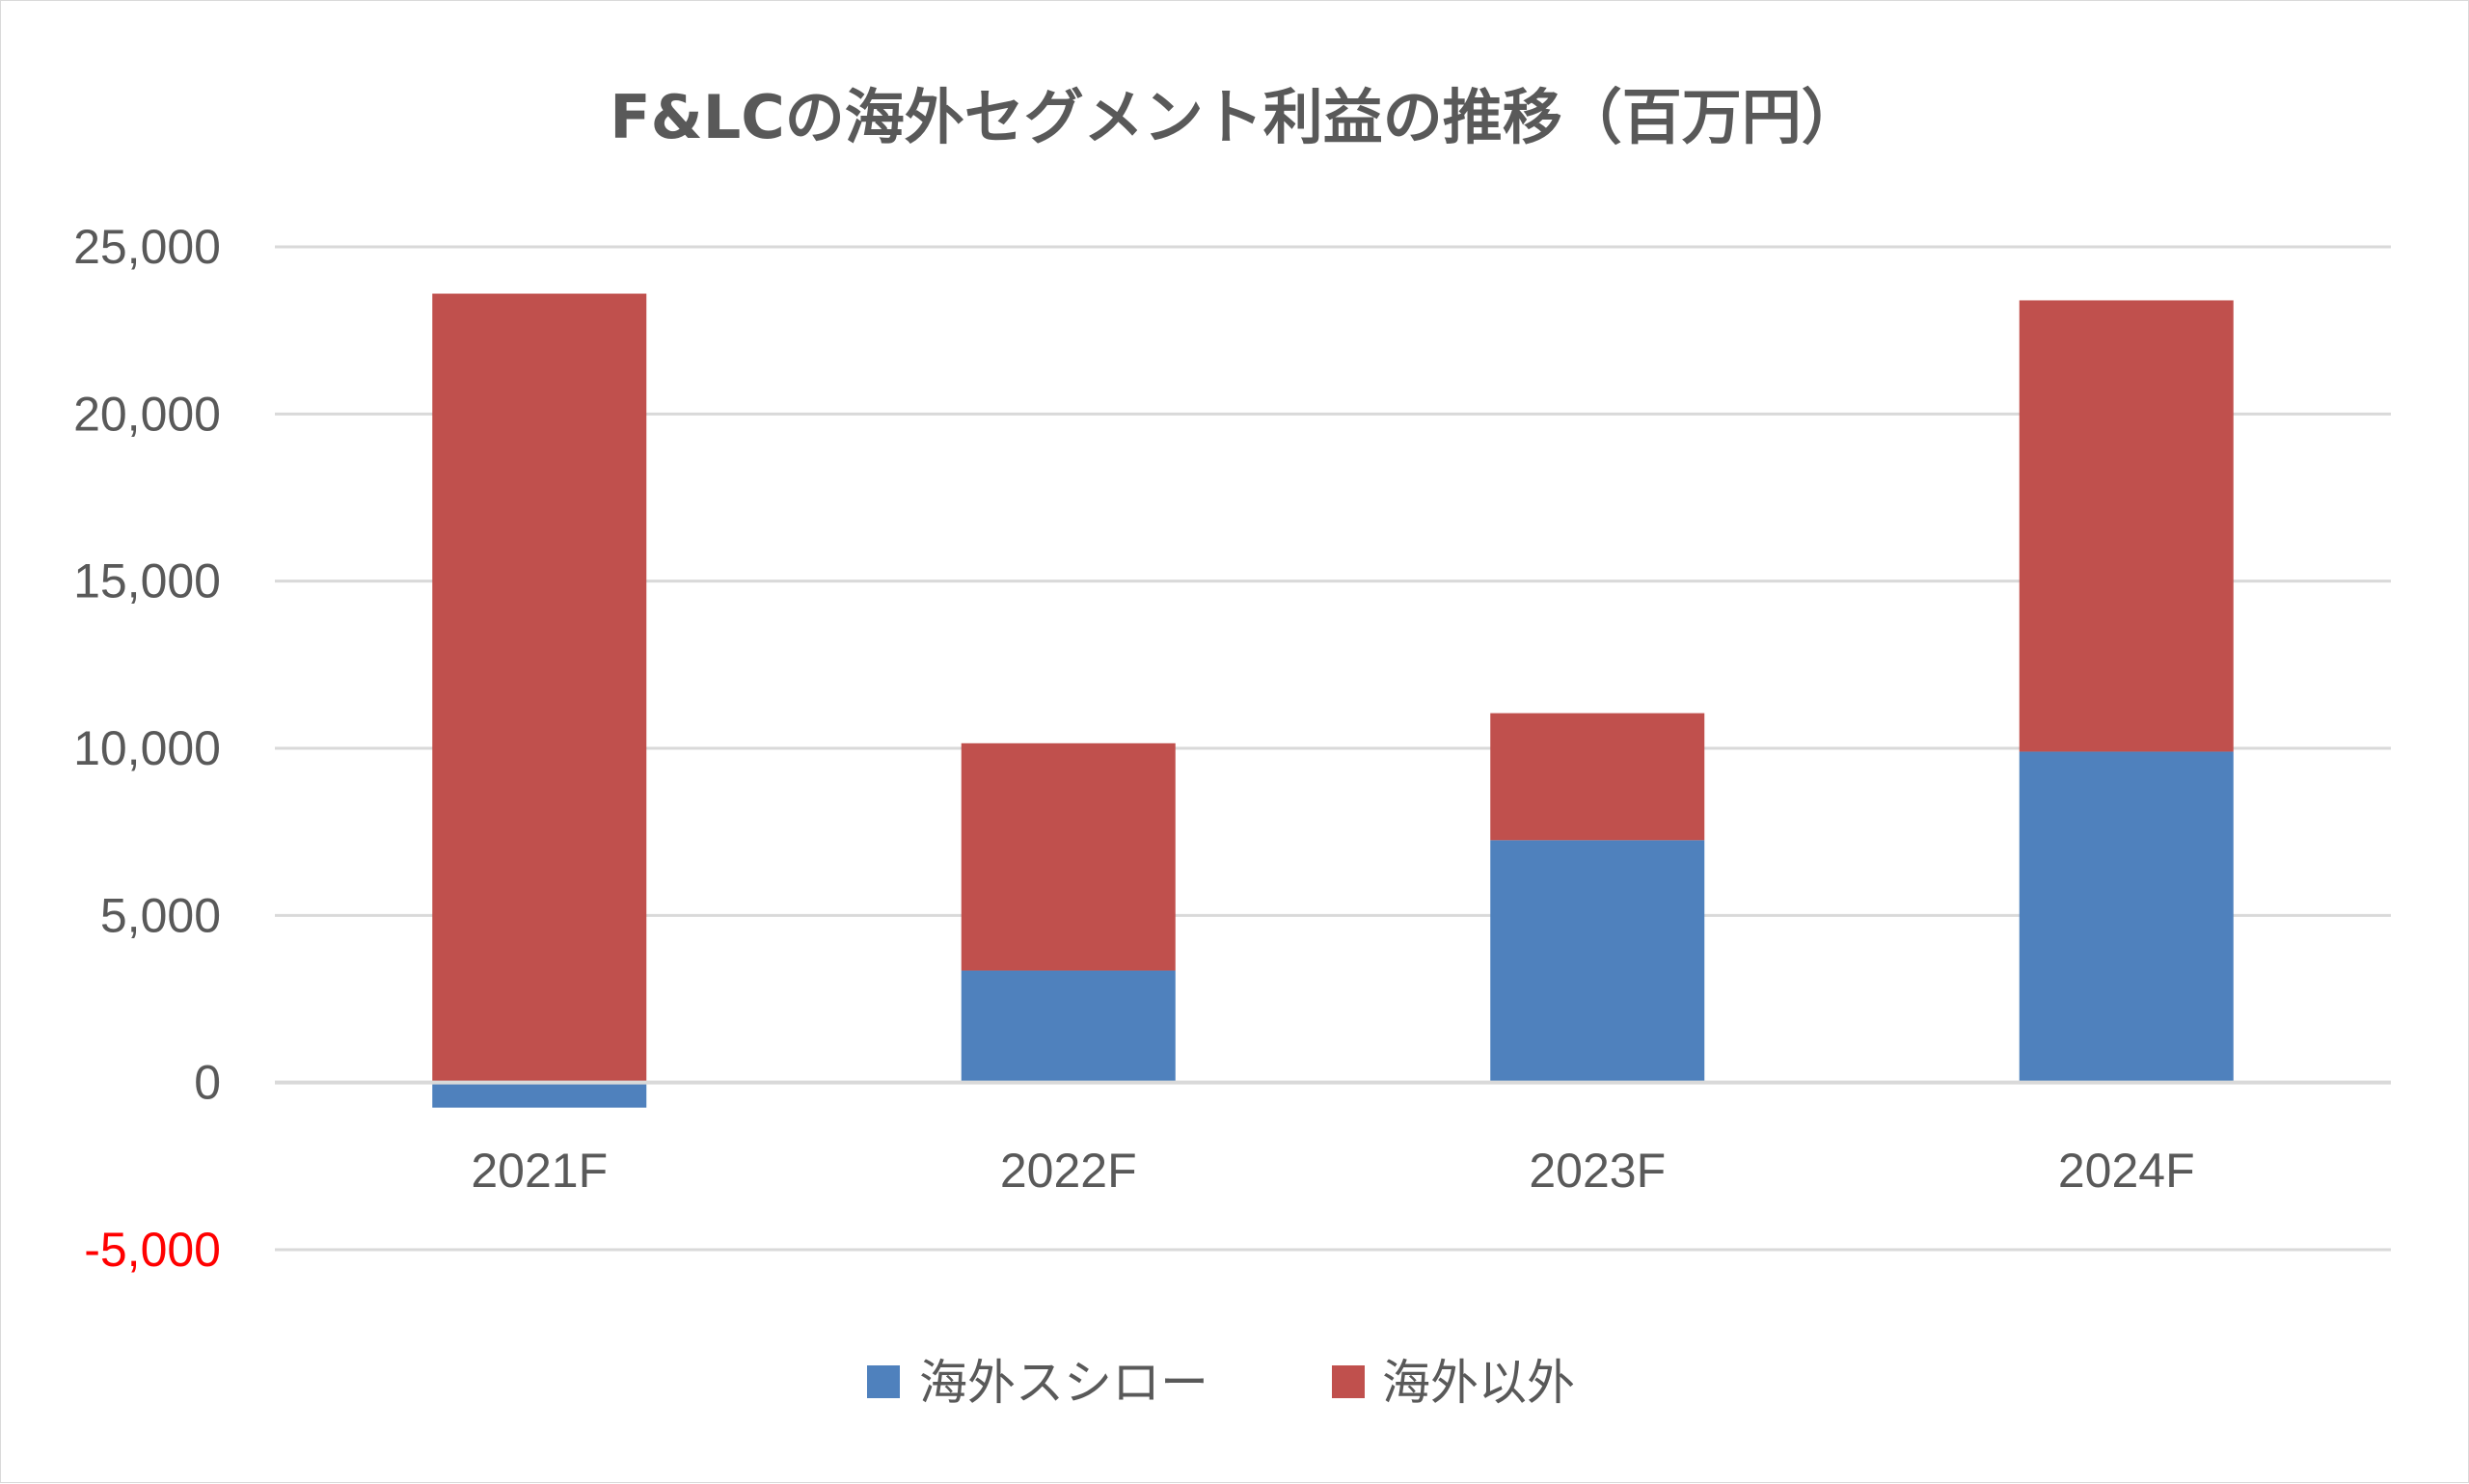 The width and height of the screenshot is (2469, 1484). Describe the element at coordinates (147, 414) in the screenshot. I see `y-tick-label: 20,000` at that location.